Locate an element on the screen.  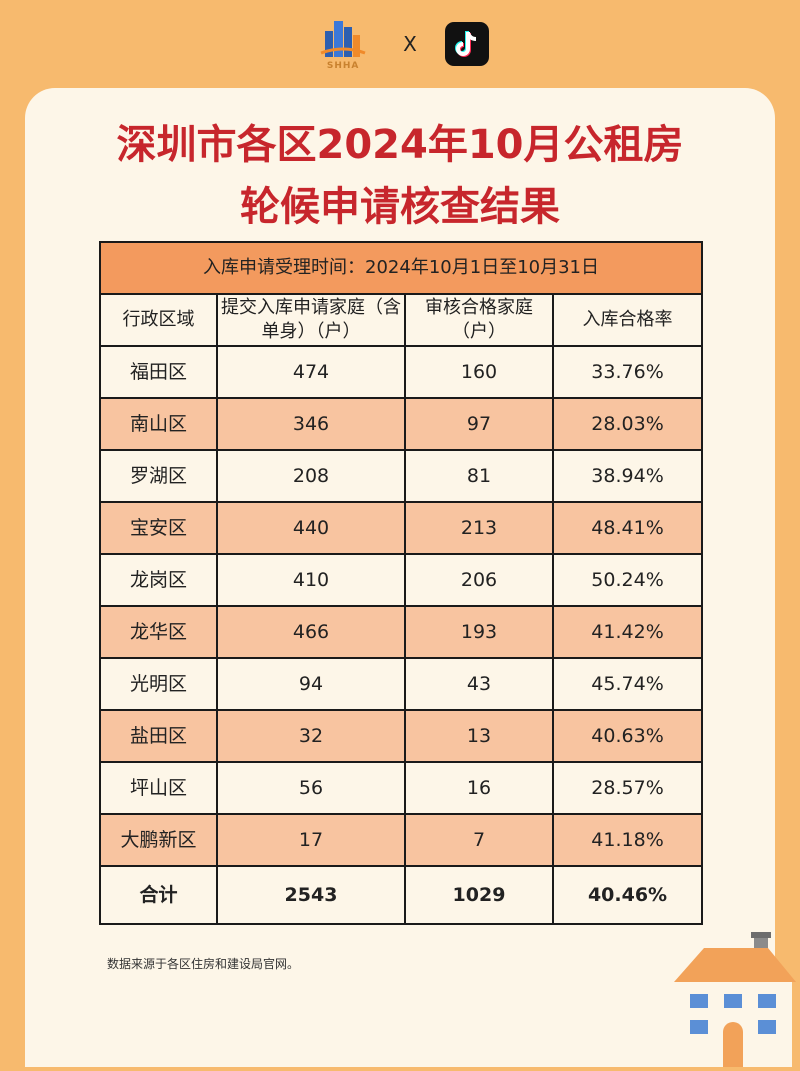
district-cell: 宝安区 is located at coordinates (158, 528).